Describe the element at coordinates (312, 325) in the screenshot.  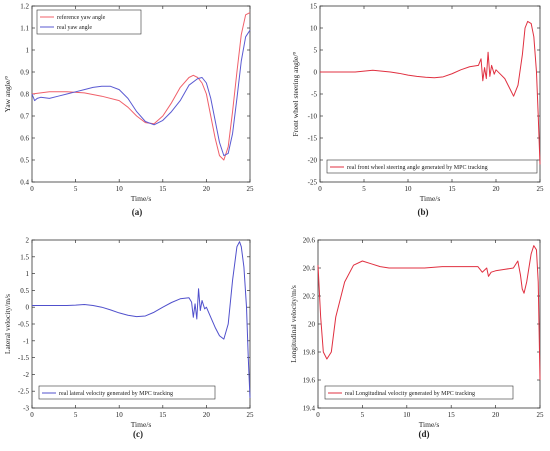
I see `y-tick-label: 20` at that location.